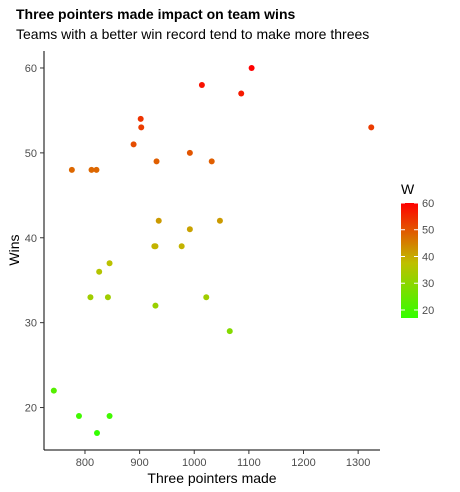 This screenshot has height=492, width=460. I want to click on x-tick-label: 800, so click(85, 463).